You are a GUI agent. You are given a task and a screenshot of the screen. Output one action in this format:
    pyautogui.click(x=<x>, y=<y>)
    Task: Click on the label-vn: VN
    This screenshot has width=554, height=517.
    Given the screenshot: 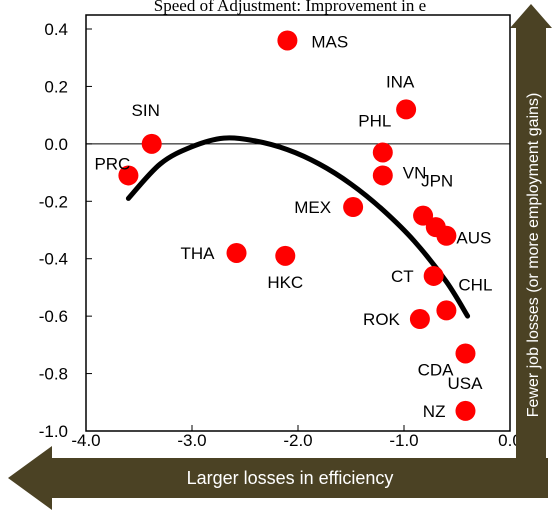 What is the action you would take?
    pyautogui.click(x=415, y=172)
    